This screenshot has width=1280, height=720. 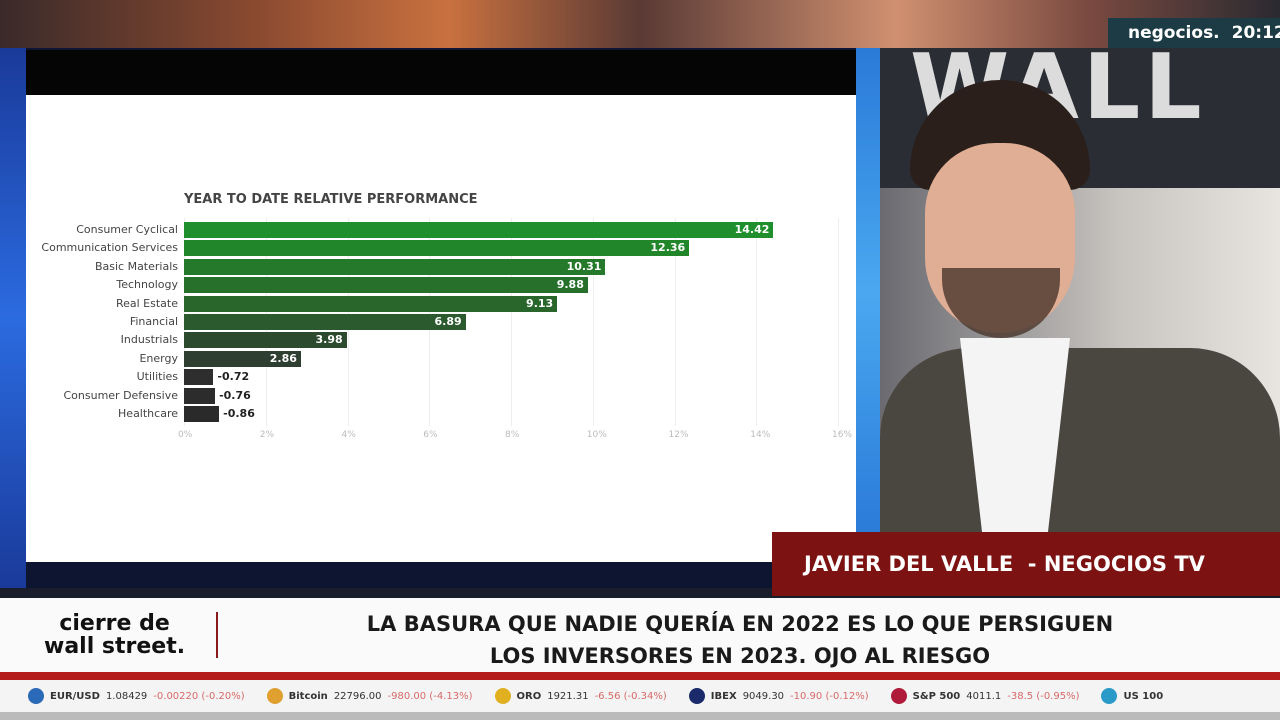 What do you see at coordinates (185, 435) in the screenshot?
I see `x-tick-label: 0%` at bounding box center [185, 435].